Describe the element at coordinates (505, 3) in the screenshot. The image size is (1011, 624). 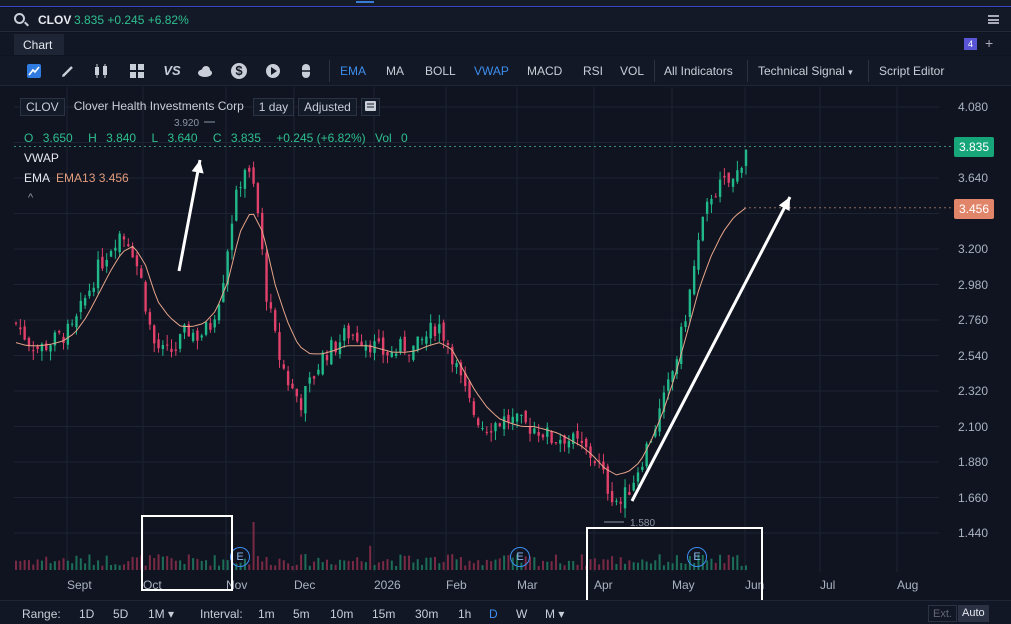
I see `window-top-strip` at that location.